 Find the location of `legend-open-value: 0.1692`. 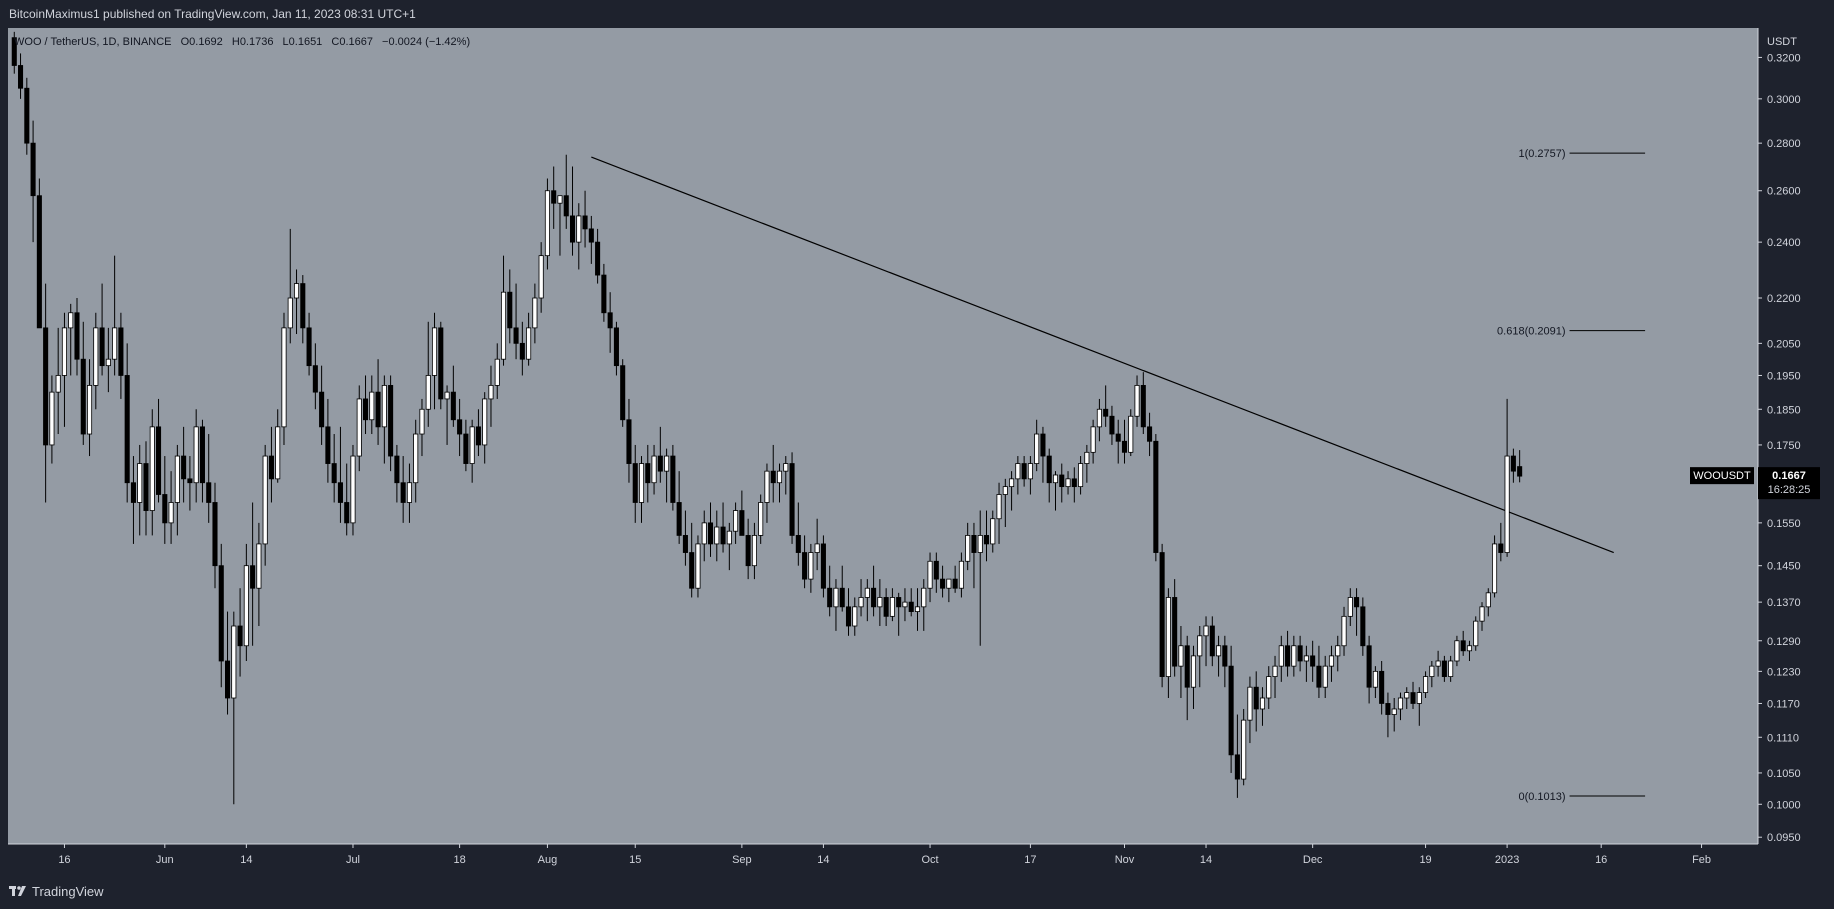

legend-open-value: 0.1692 is located at coordinates (206, 42).